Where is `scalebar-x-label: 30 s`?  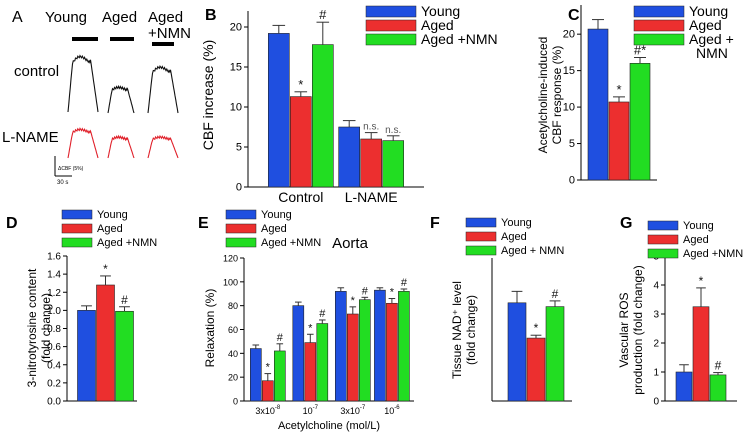
scalebar-x-label: 30 s is located at coordinates (62, 183).